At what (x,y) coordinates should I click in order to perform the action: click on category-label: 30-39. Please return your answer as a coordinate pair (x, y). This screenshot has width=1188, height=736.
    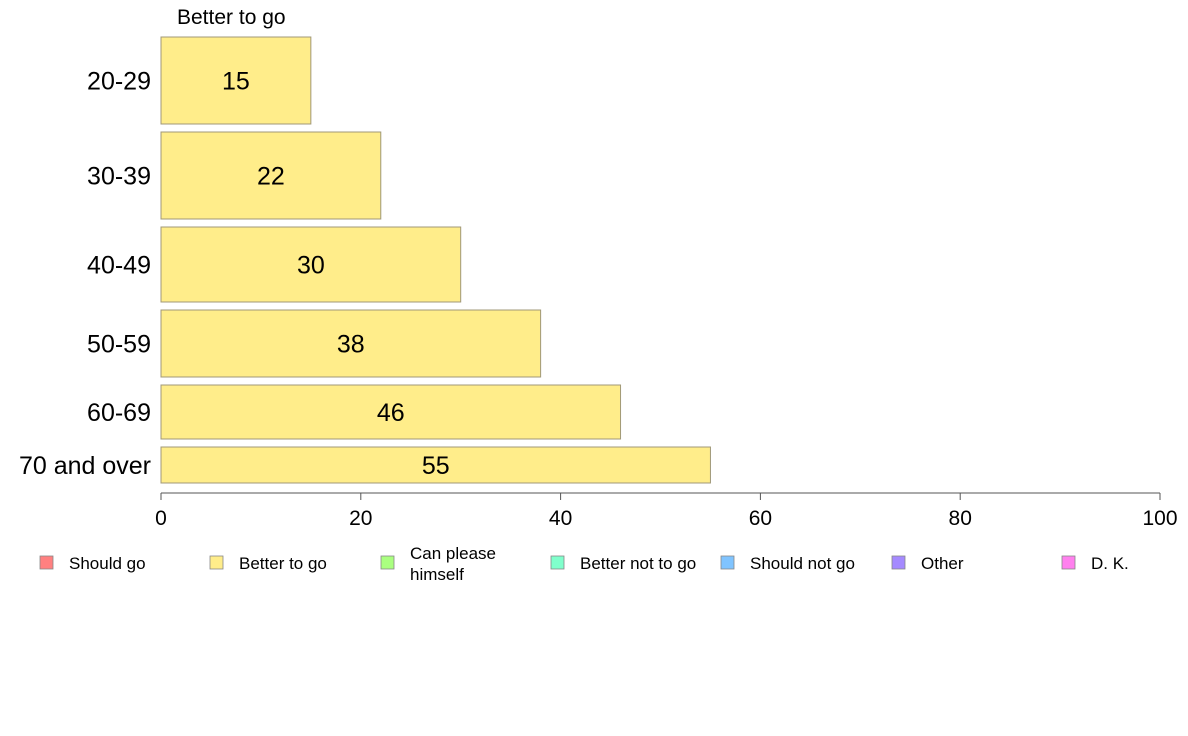
    Looking at the image, I should click on (119, 177).